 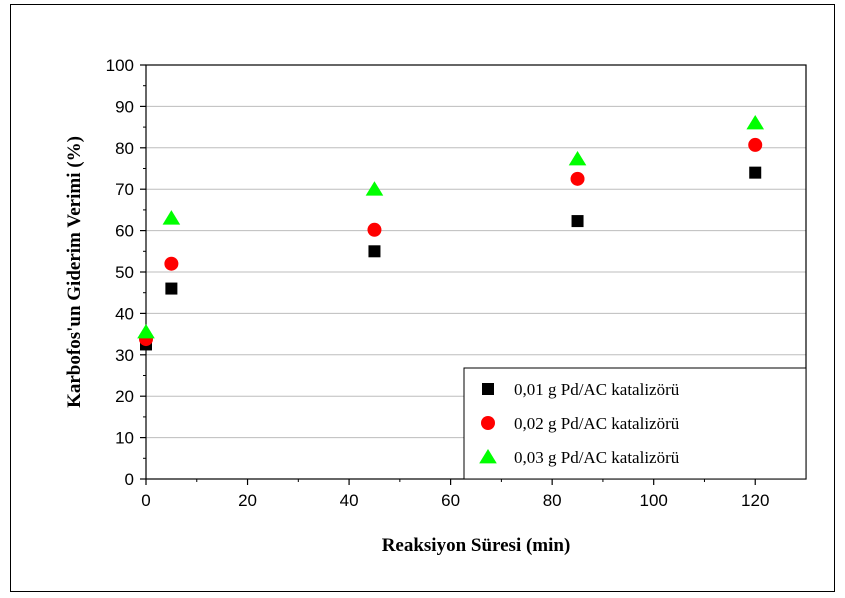 I want to click on x-tick-label: 20, so click(x=247, y=500).